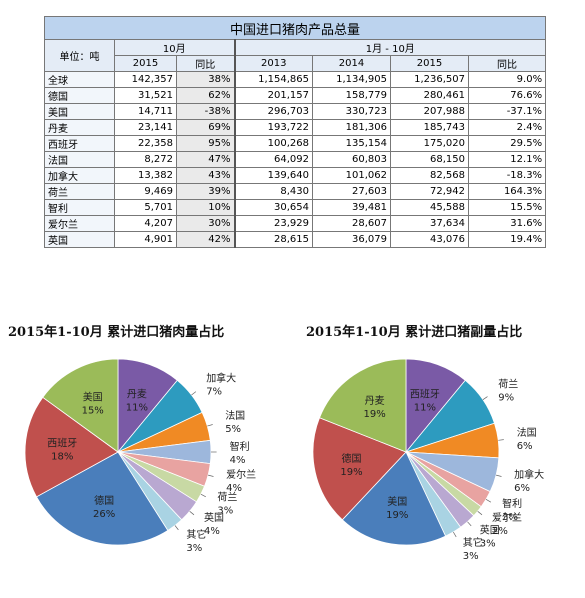  Describe the element at coordinates (205, 79) in the screenshot. I see `table-cell: 38%` at that location.